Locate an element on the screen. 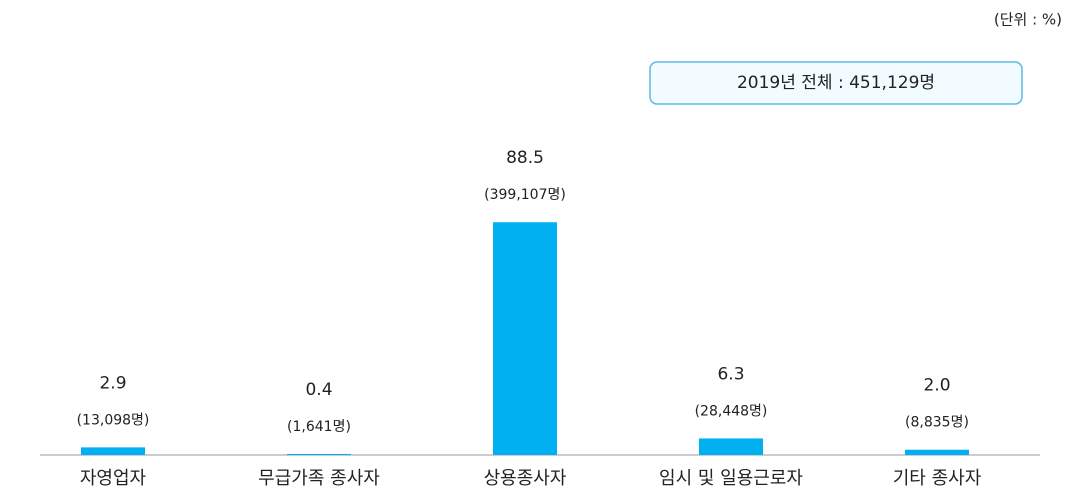  annotation-box is located at coordinates (836, 83).